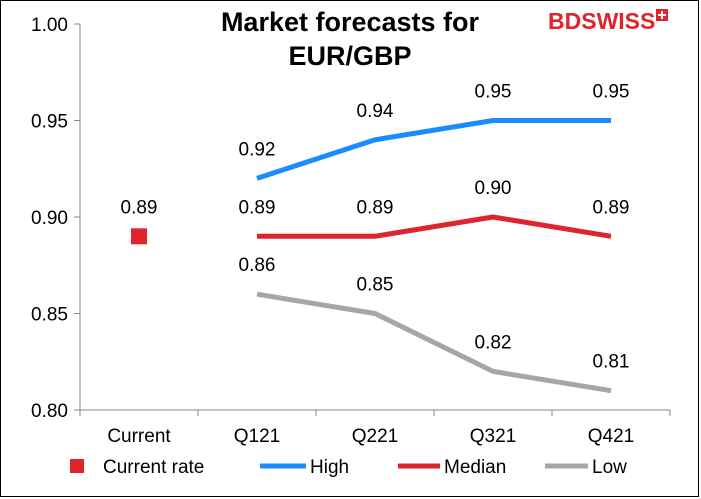 This screenshot has height=499, width=701. What do you see at coordinates (611, 362) in the screenshot?
I see `data-label-low: 0.81` at bounding box center [611, 362].